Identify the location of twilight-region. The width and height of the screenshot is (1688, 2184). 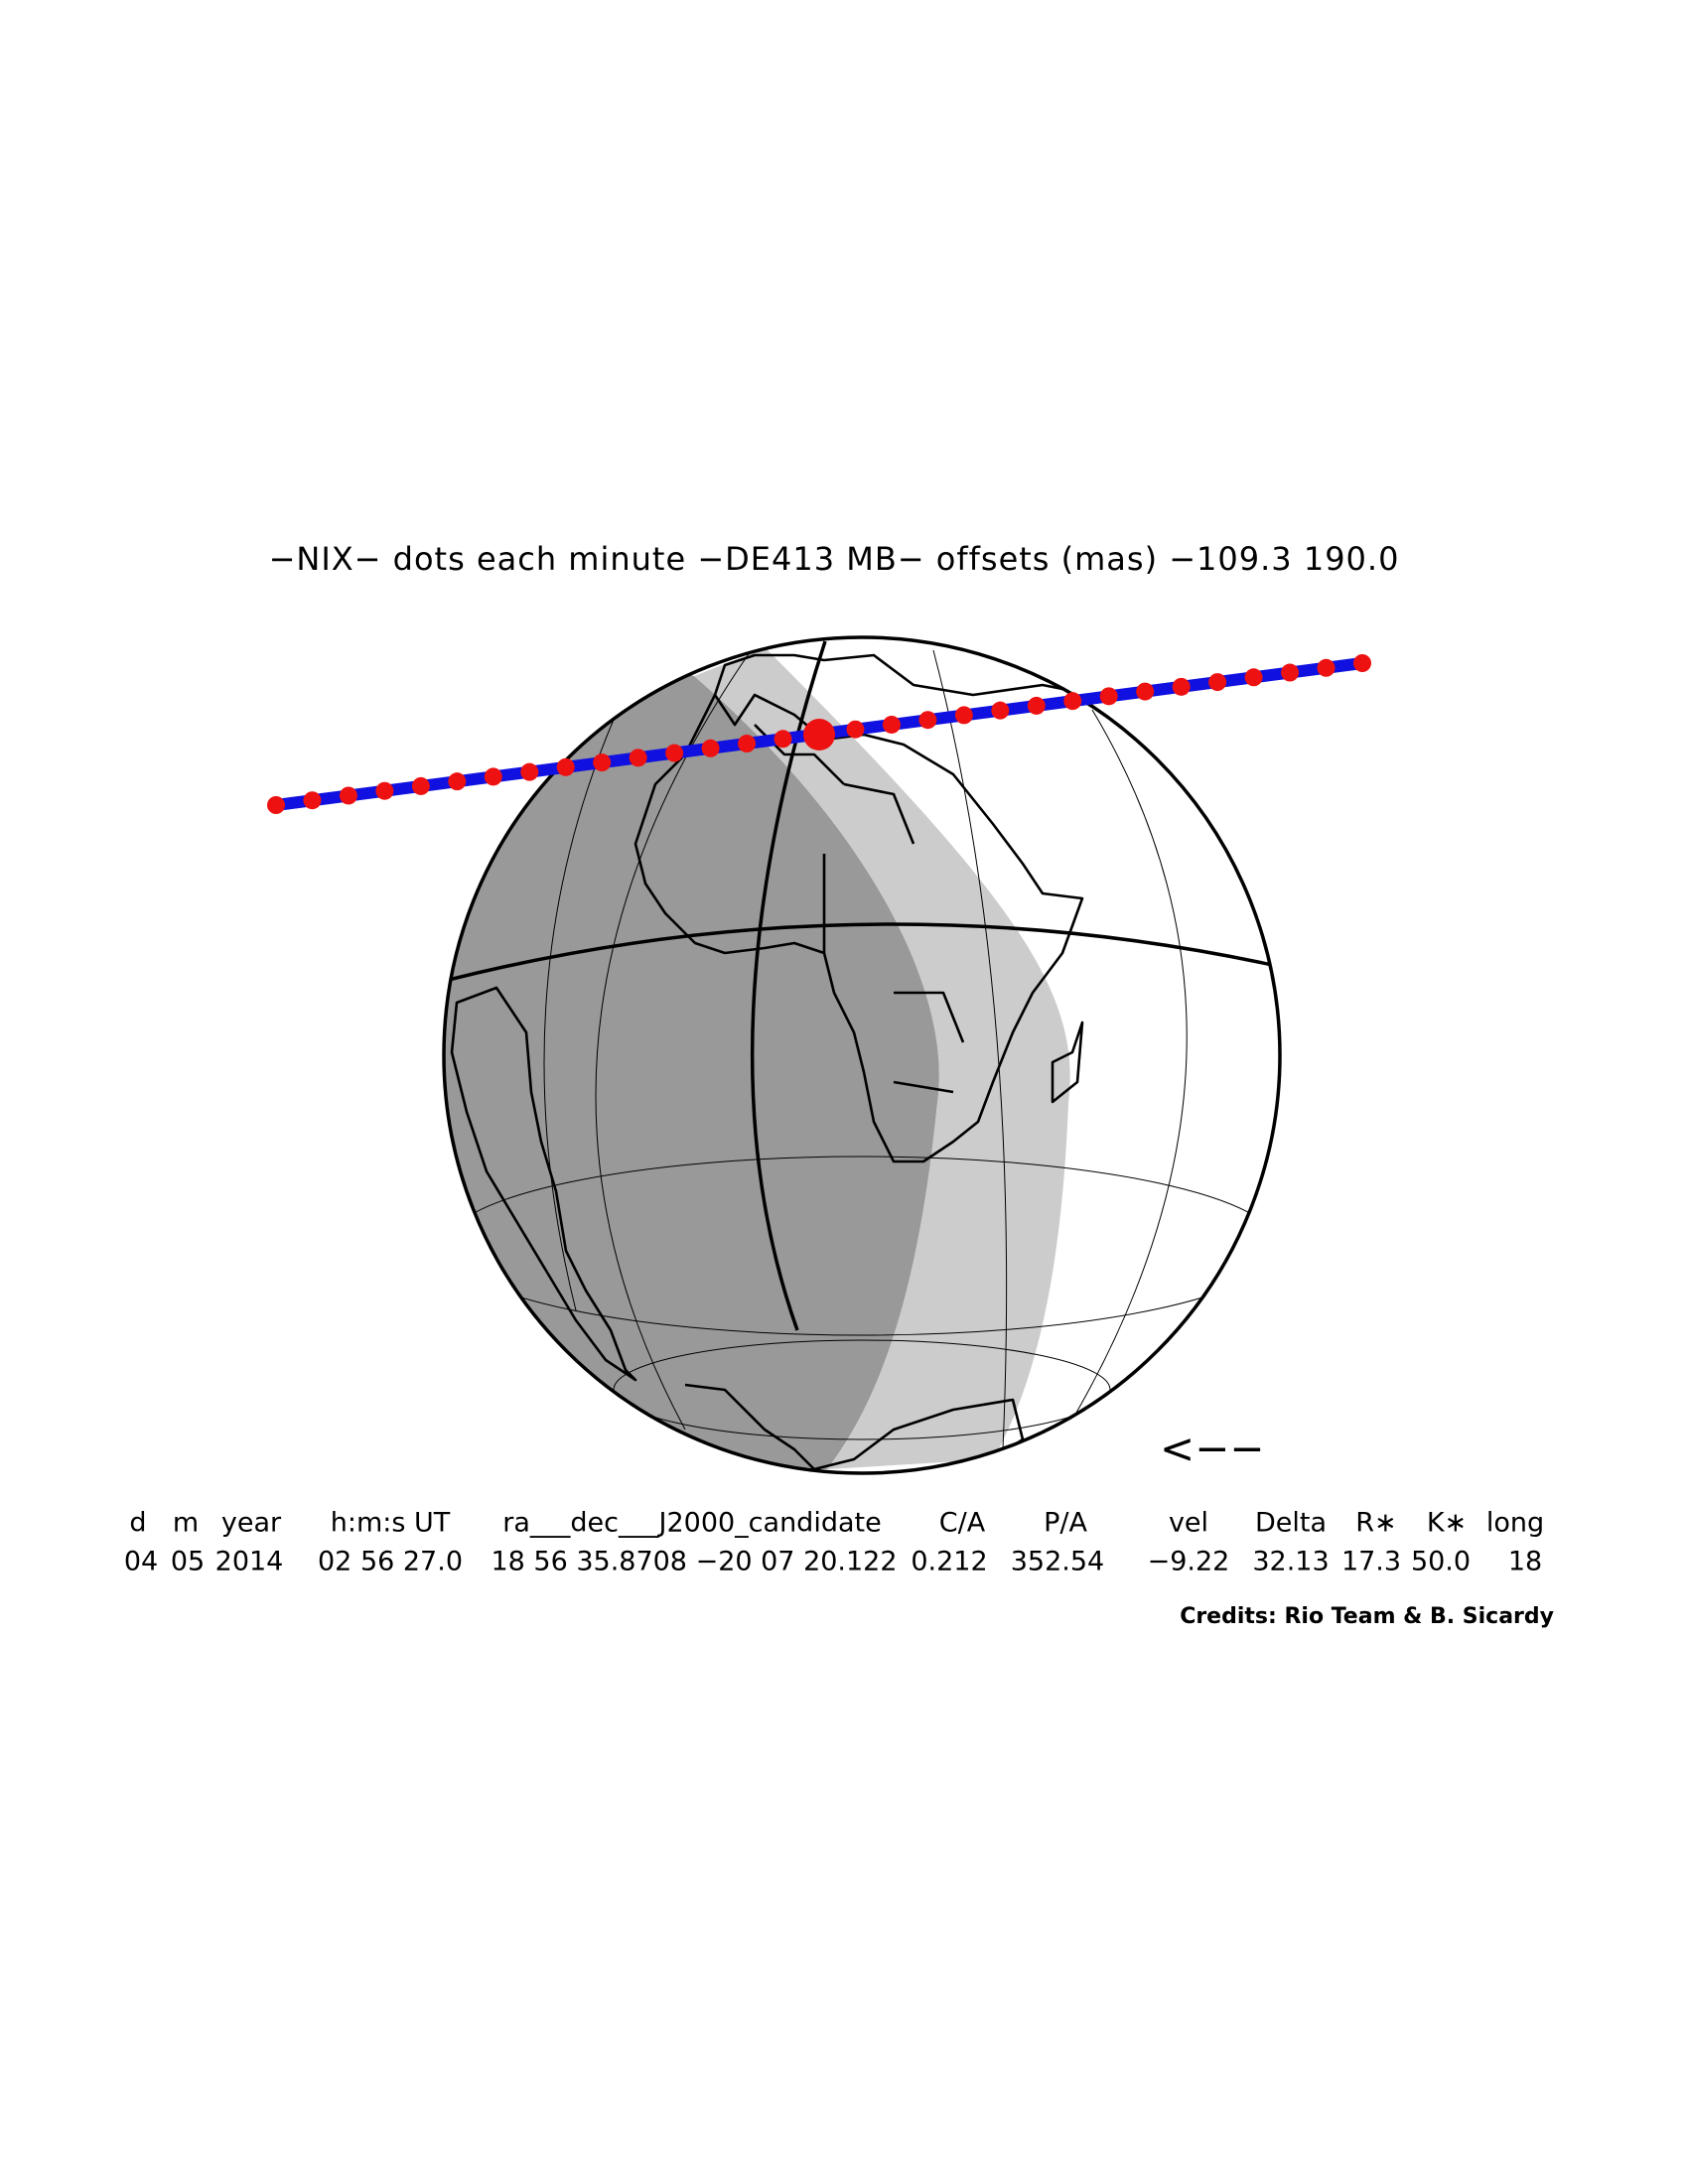
(882, 1058).